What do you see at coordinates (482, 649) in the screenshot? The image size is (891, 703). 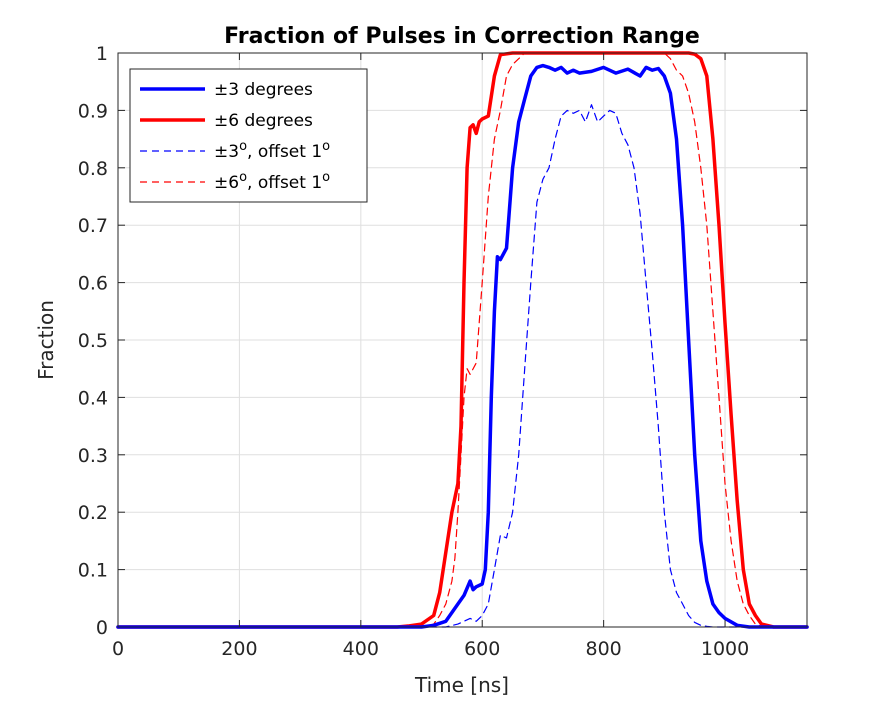 I see `x-tick-label: 600` at bounding box center [482, 649].